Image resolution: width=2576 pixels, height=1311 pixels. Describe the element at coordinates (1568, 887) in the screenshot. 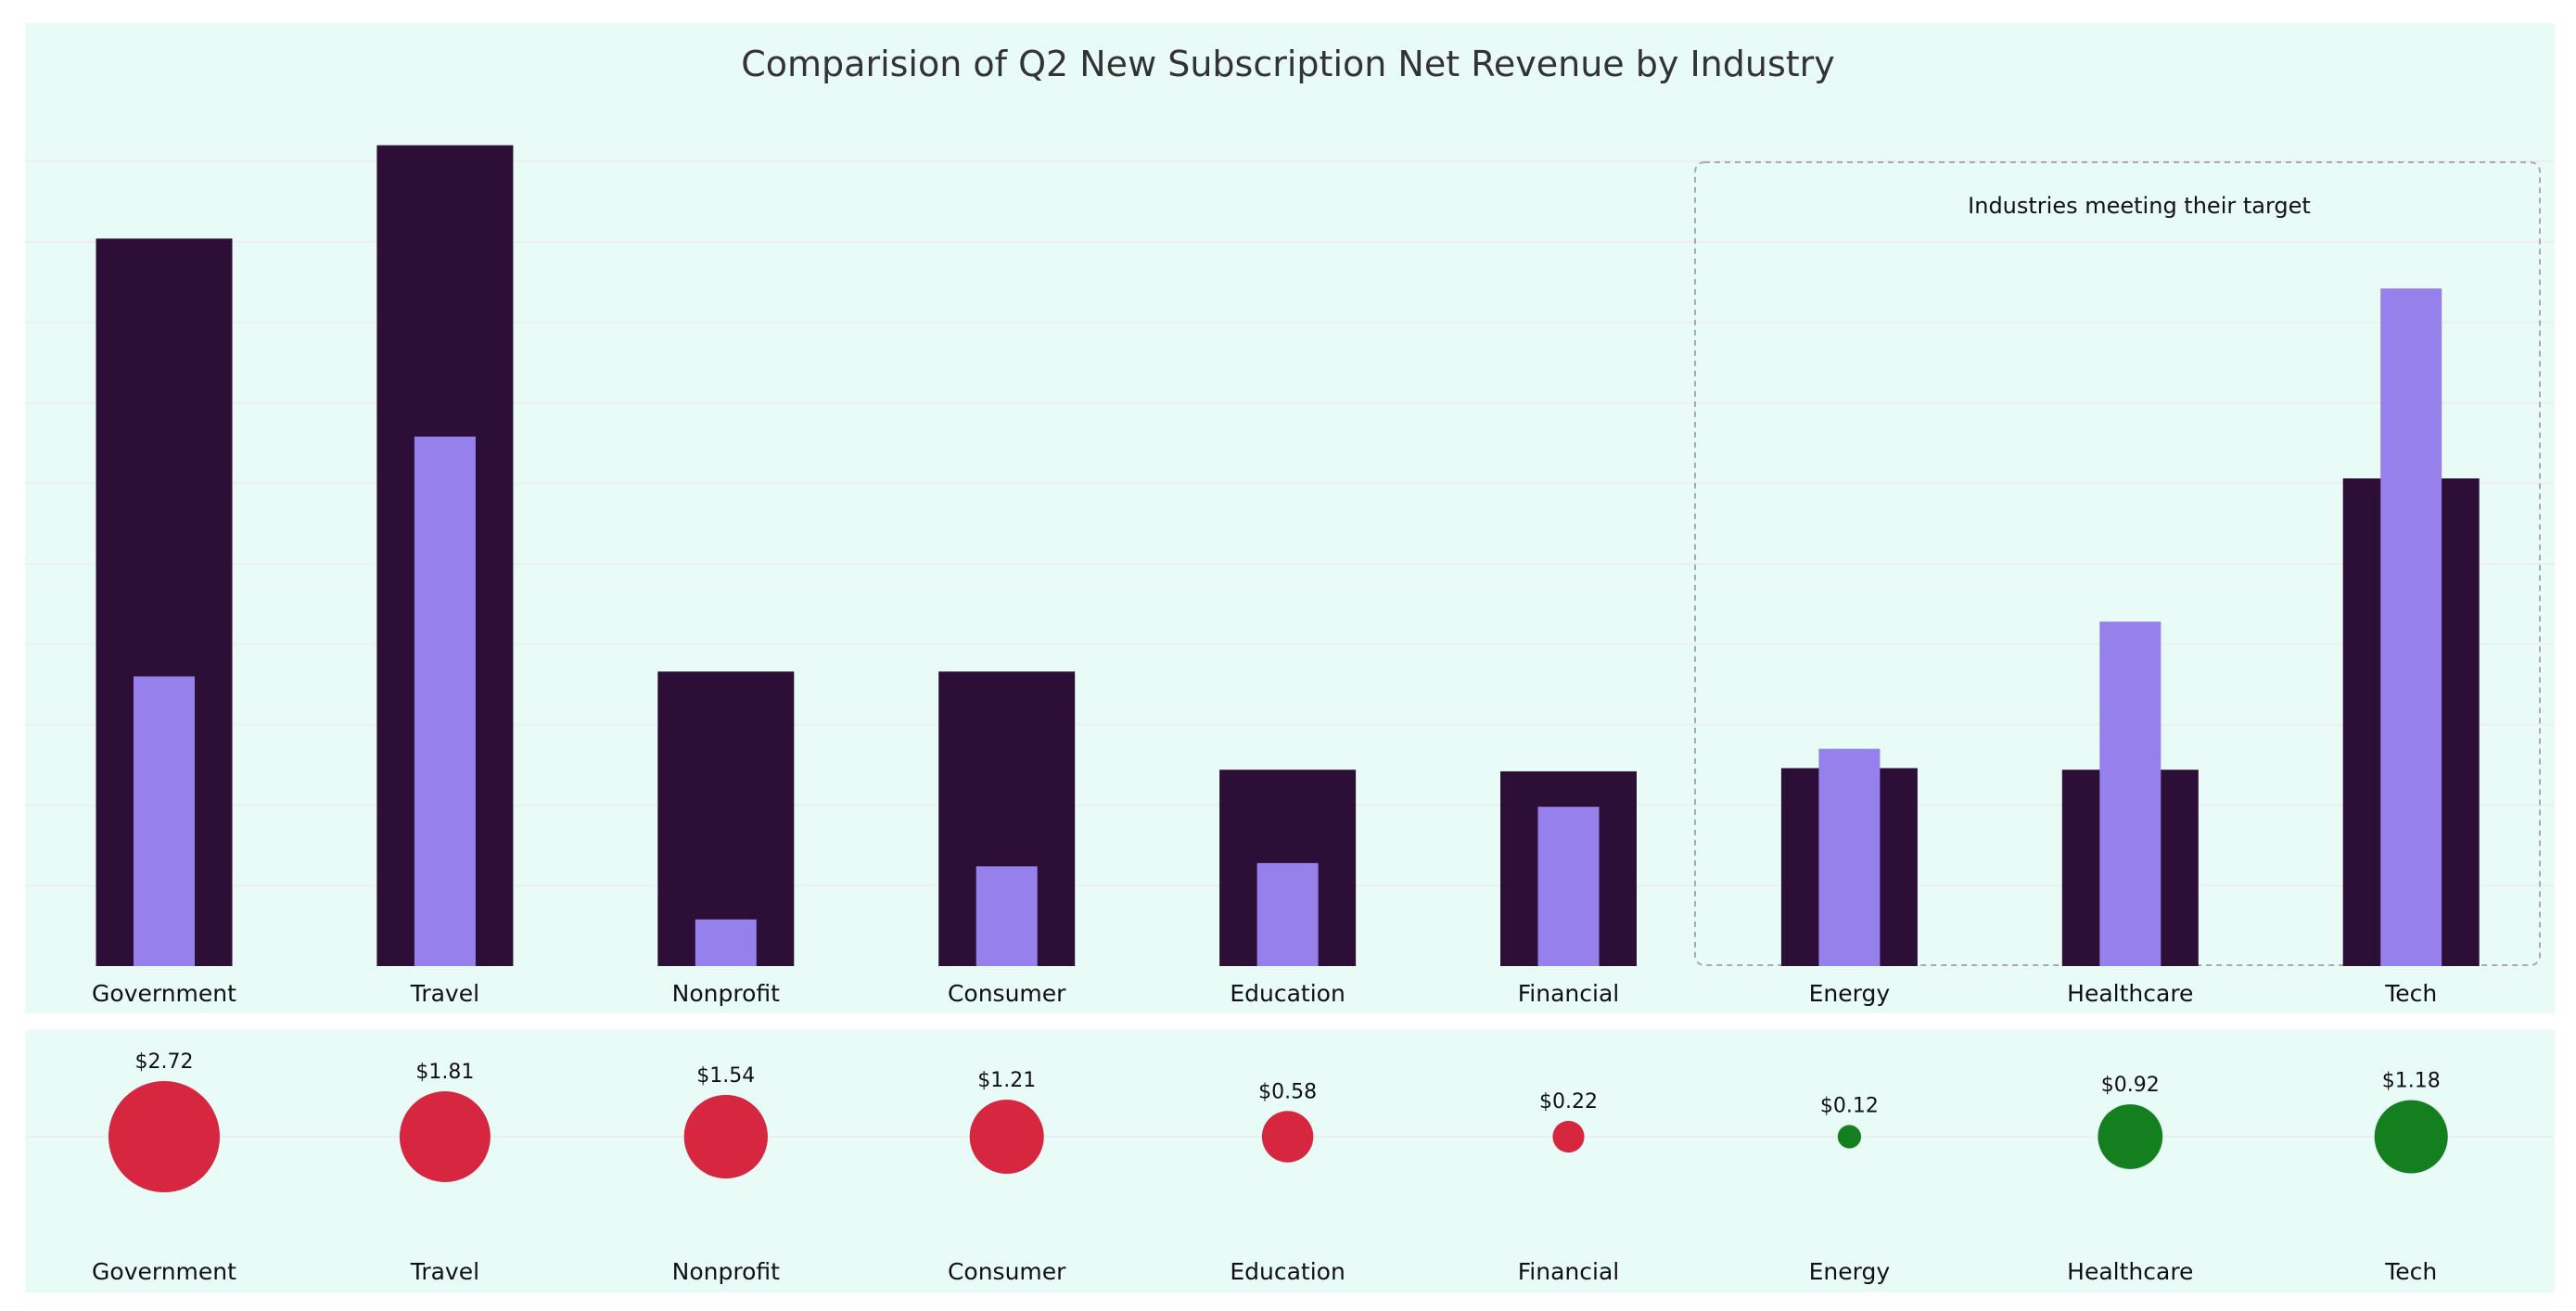

I see `narrow-bar-financial` at that location.